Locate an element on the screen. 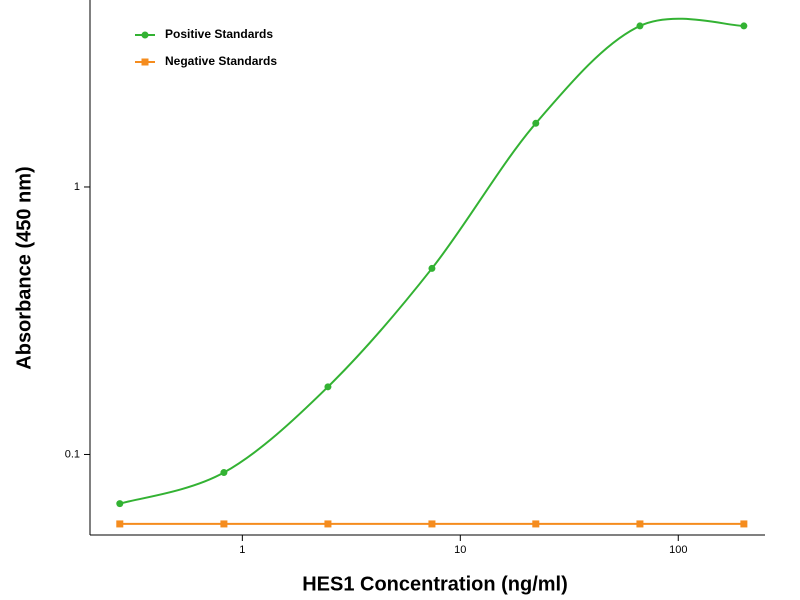 The height and width of the screenshot is (600, 800). y-tick-label: 1 is located at coordinates (77, 187).